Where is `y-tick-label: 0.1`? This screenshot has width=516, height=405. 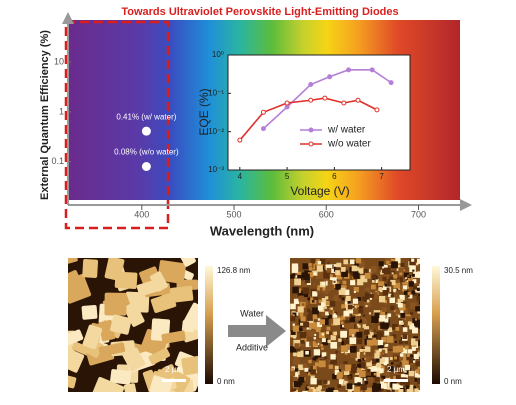 y-tick-label: 0.1 is located at coordinates (57, 161).